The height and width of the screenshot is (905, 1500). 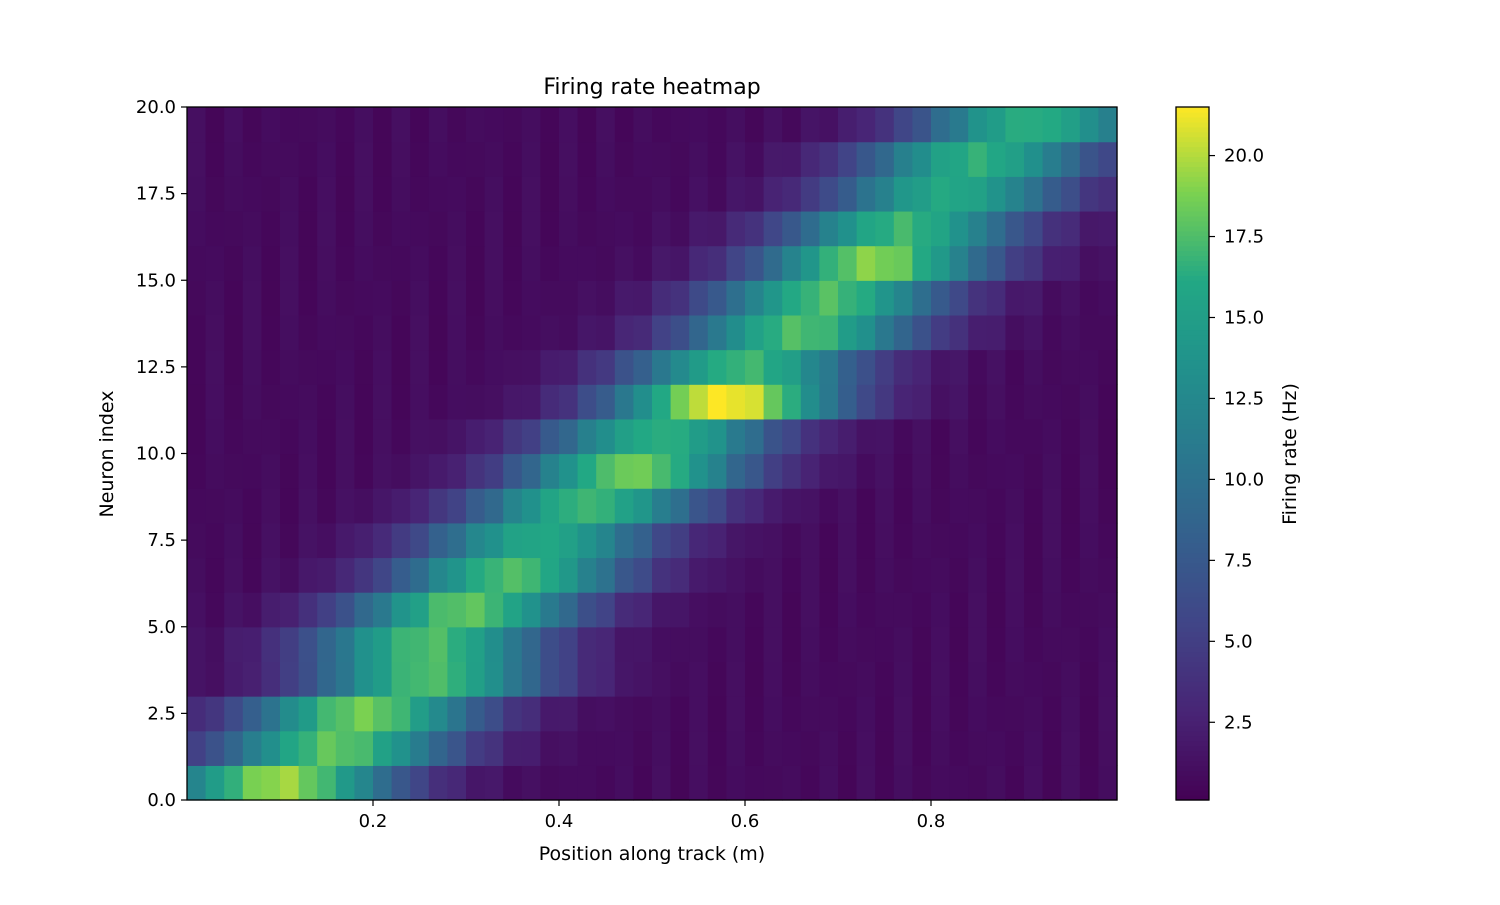 I want to click on colorbar-label: Firing rate (Hz), so click(x=1290, y=454).